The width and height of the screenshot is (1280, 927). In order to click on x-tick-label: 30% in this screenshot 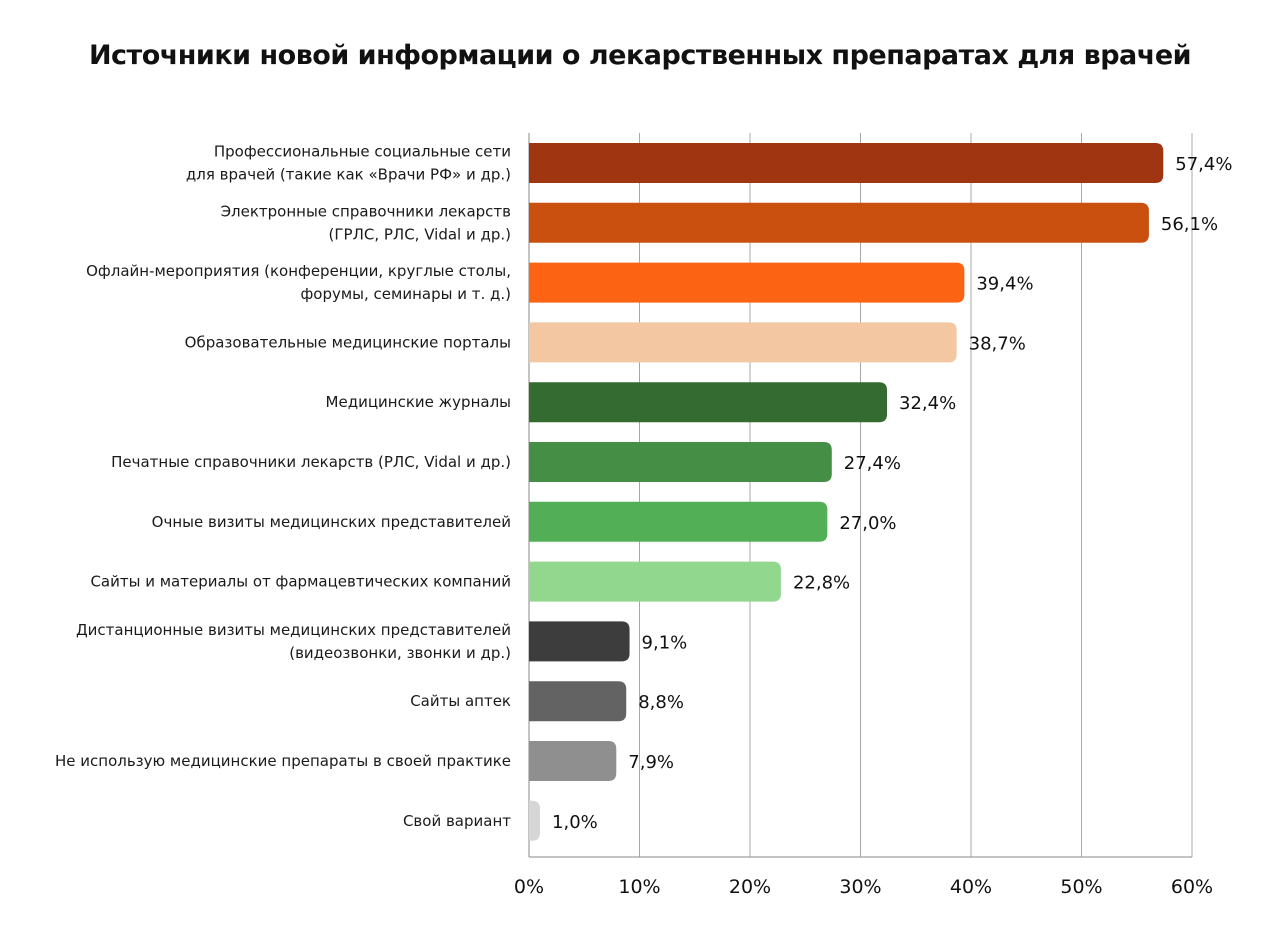, I will do `click(860, 887)`.